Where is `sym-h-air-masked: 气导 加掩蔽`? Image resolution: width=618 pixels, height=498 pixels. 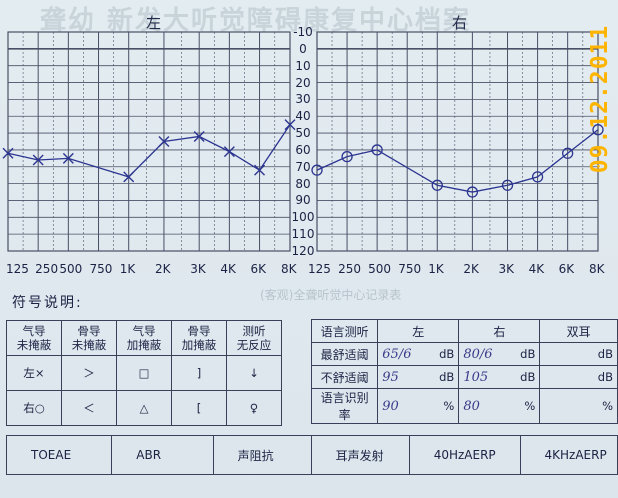 sym-h-air-masked: 气导 加掩蔽 is located at coordinates (144, 338).